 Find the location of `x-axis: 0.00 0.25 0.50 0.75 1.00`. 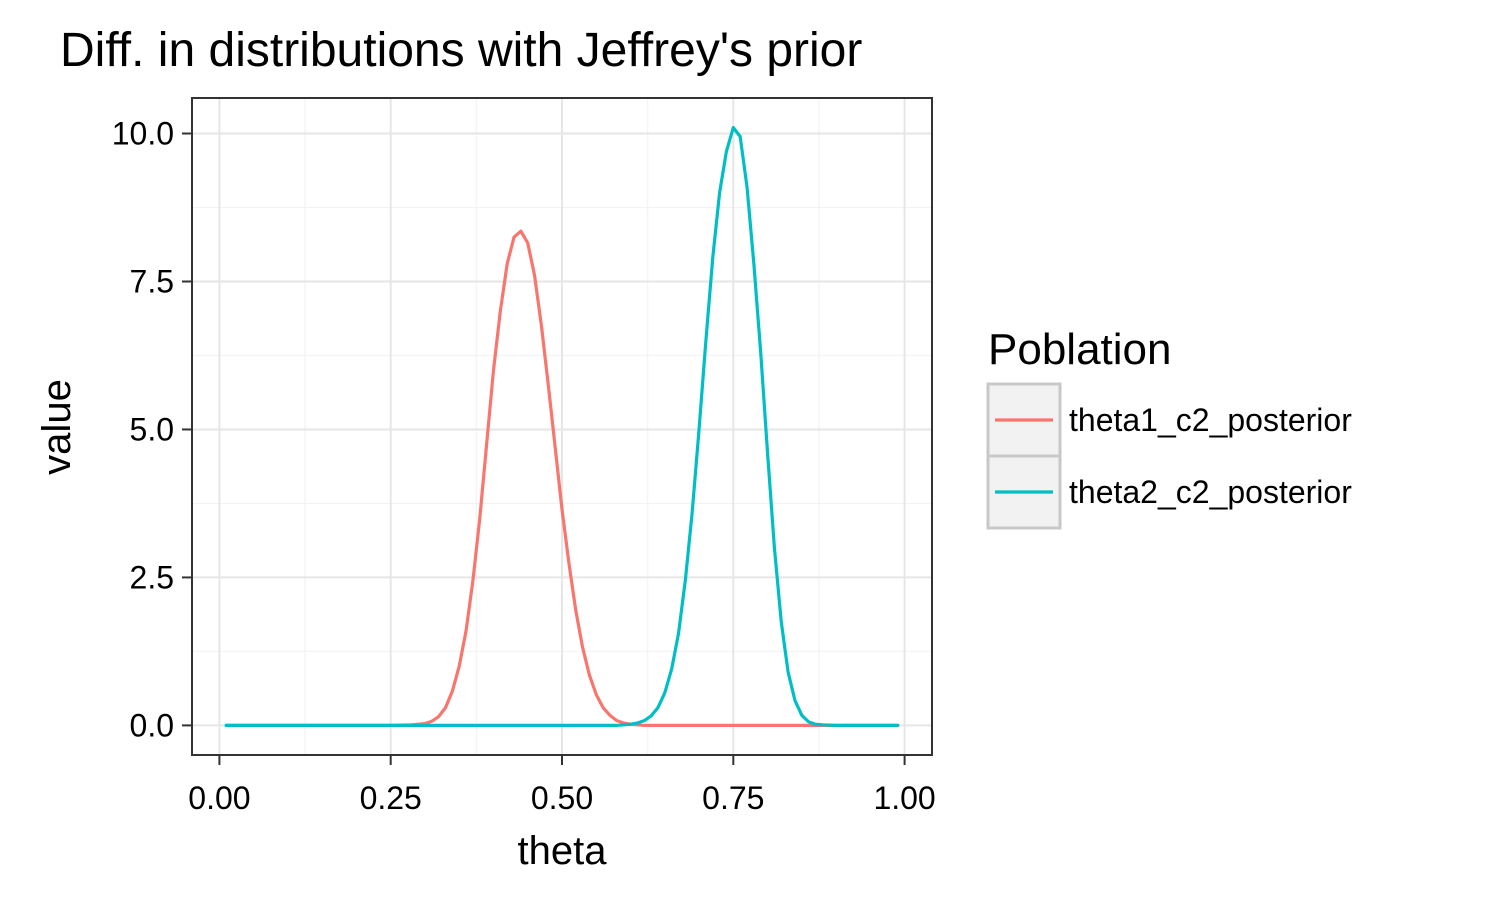

x-axis: 0.00 0.25 0.50 0.75 1.00 is located at coordinates (562, 785).